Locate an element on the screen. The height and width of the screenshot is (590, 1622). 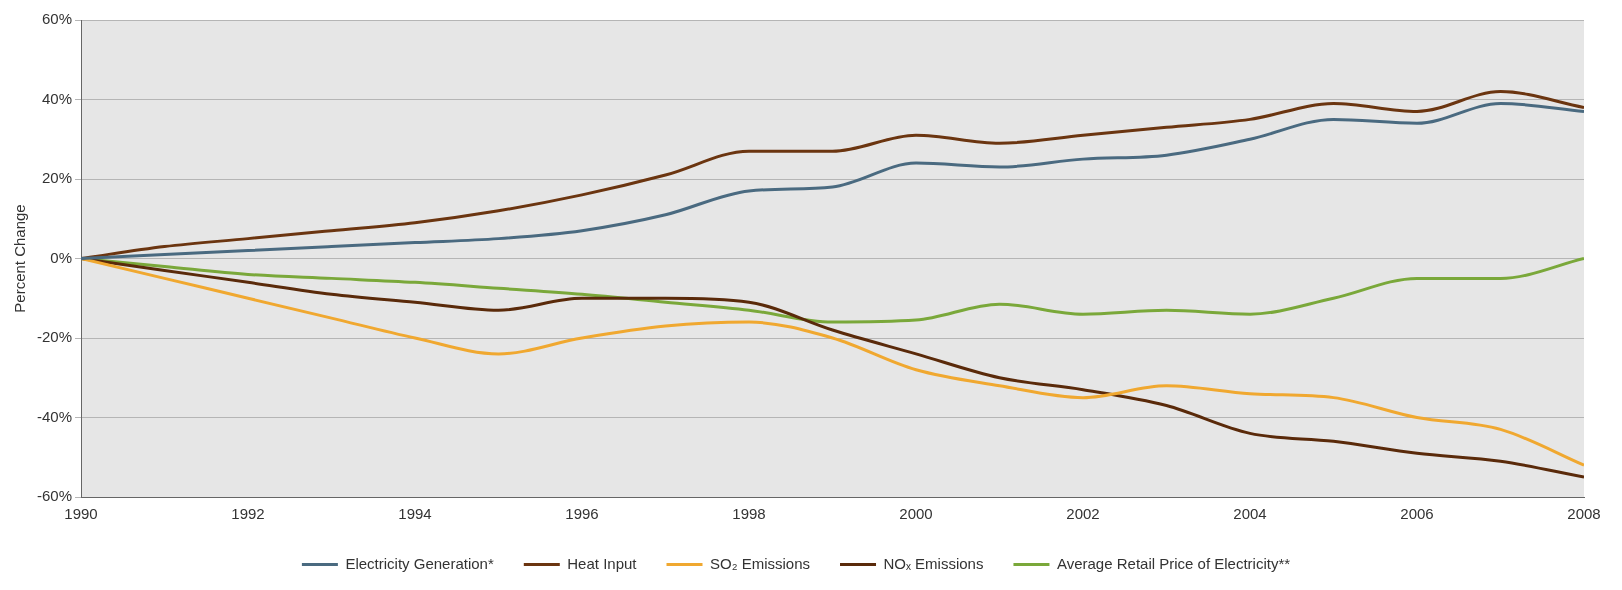
y-tick-label: 20% is located at coordinates (57, 178).